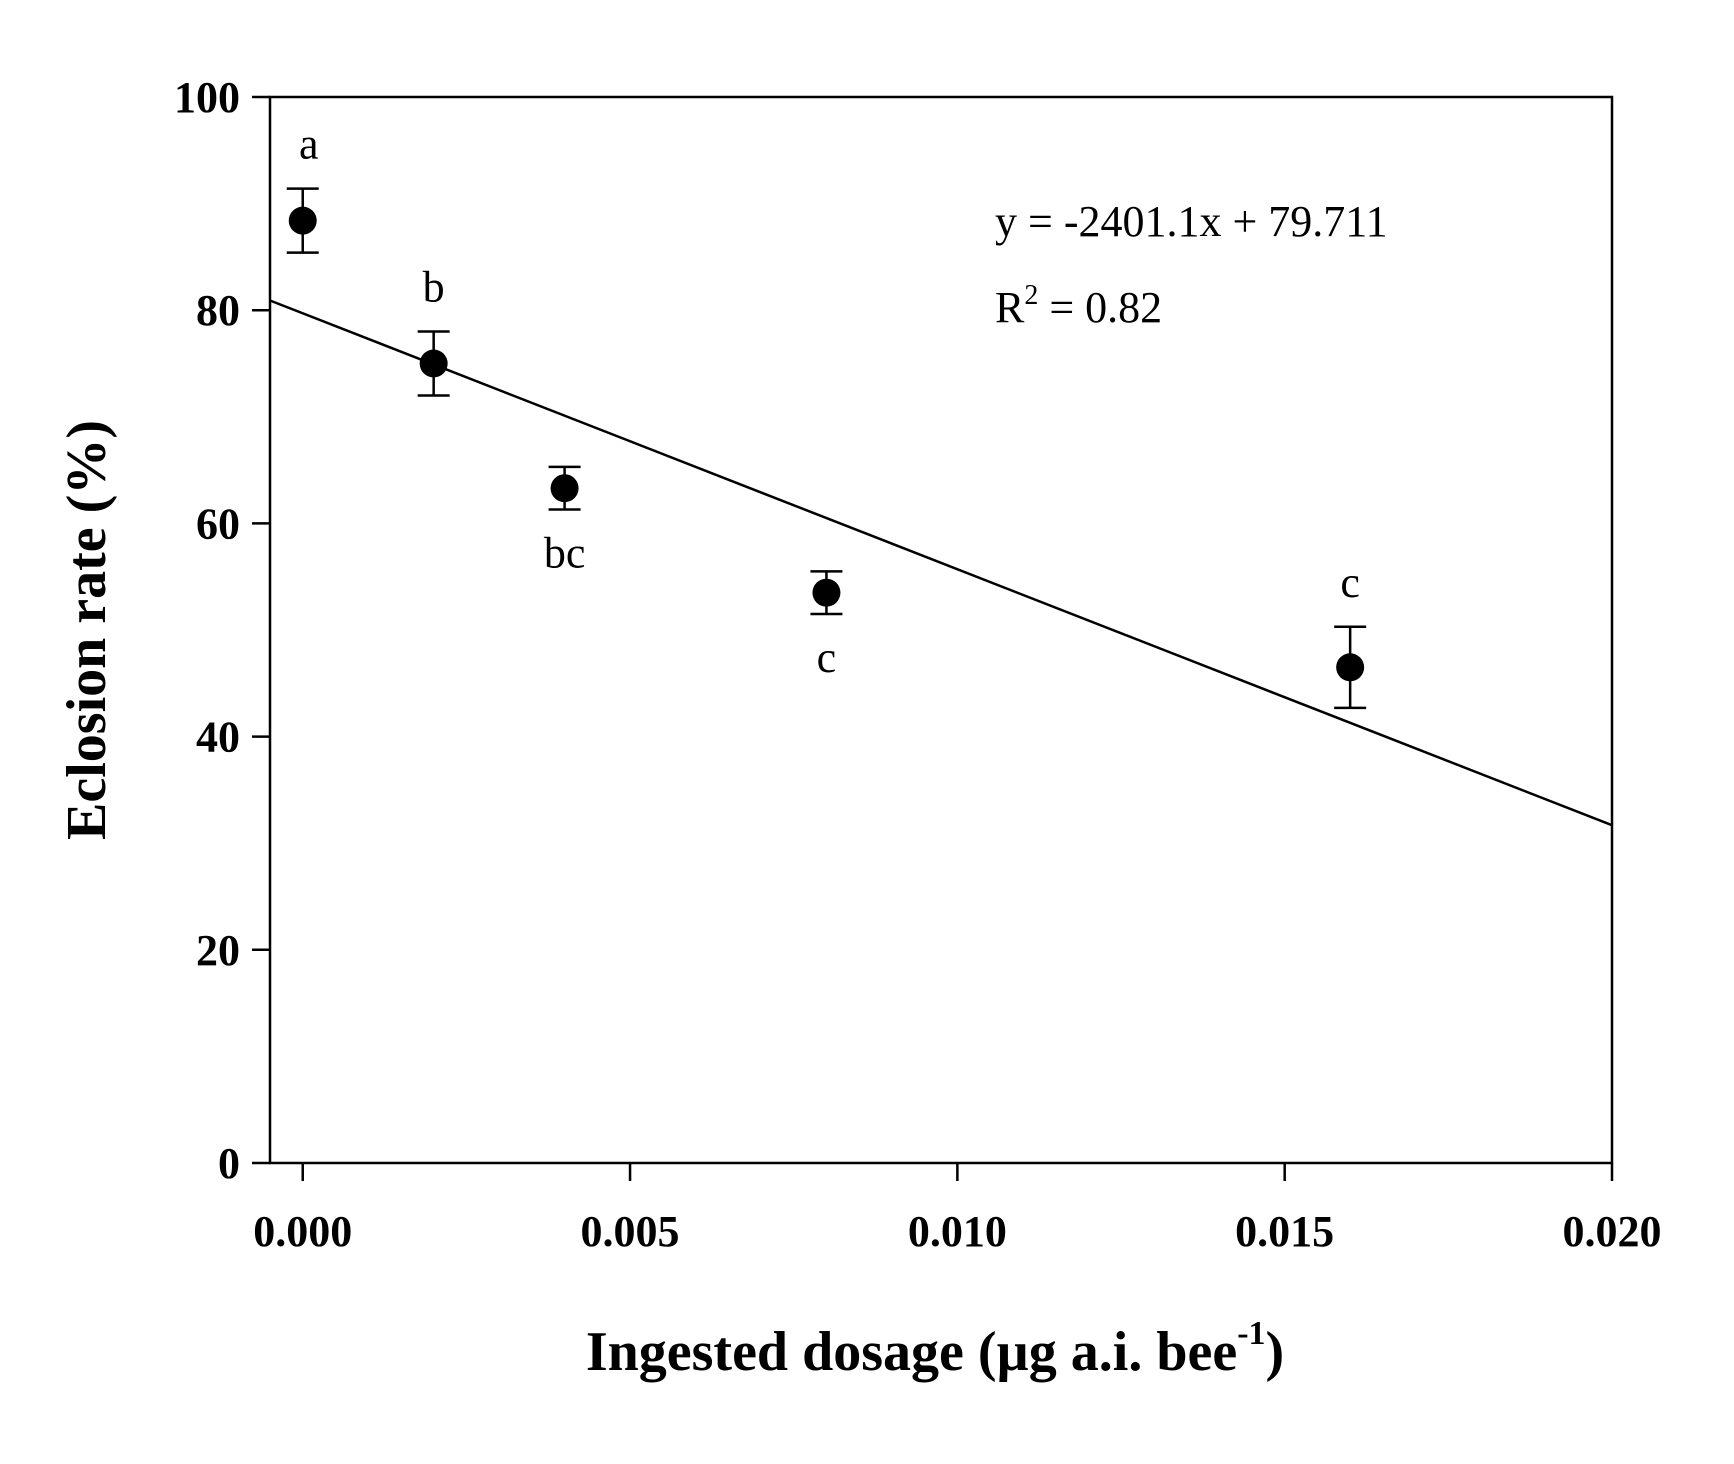  Describe the element at coordinates (565, 553) in the screenshot. I see `significance-letter: bc` at that location.